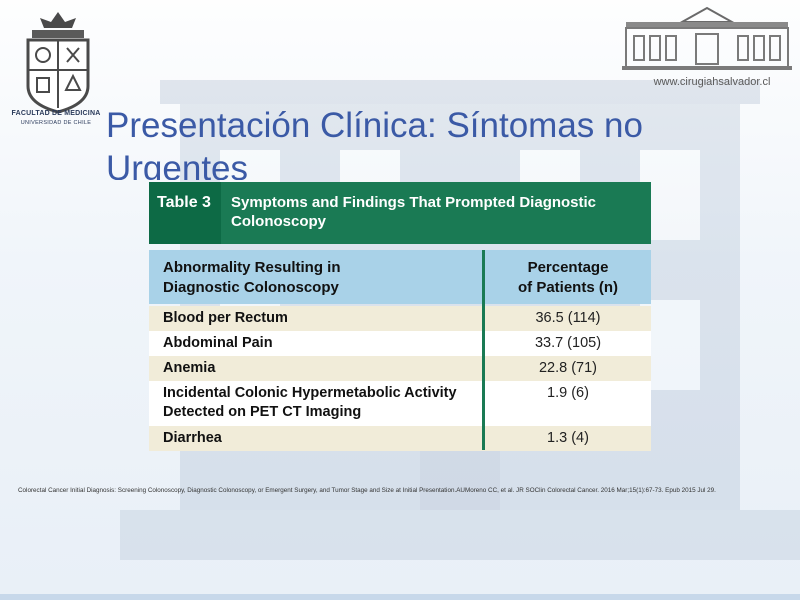 The image size is (800, 600). Describe the element at coordinates (568, 287) in the screenshot. I see `column-header-percentage-line2: of Patients (n)` at that location.